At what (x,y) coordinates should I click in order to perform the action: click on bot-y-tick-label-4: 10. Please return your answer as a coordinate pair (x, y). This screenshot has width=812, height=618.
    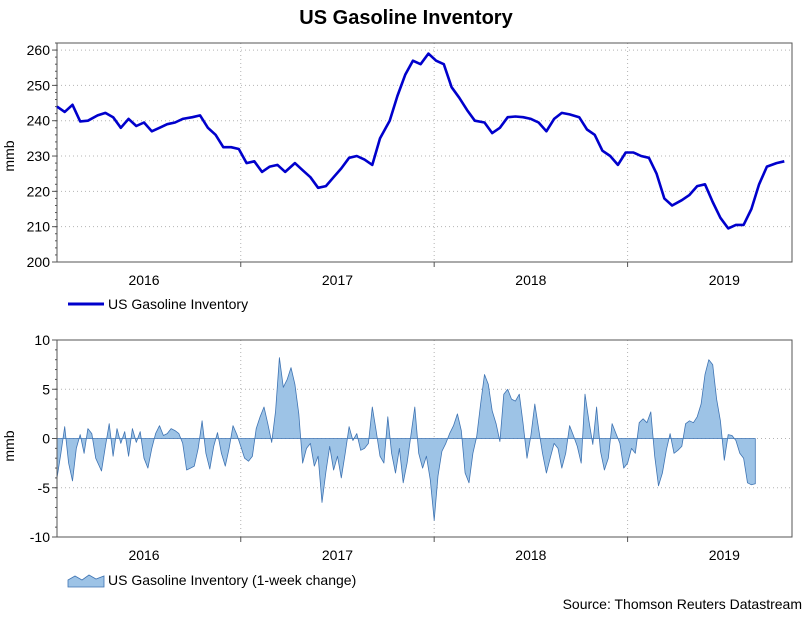
    Looking at the image, I should click on (42, 340).